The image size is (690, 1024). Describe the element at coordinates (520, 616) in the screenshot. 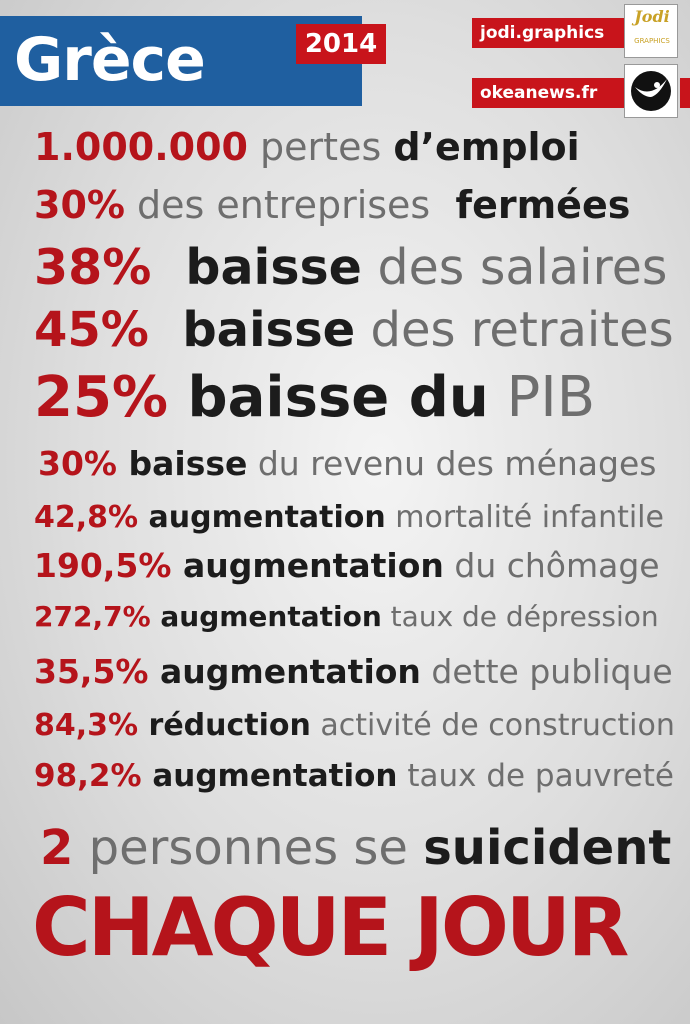

I see `stat-description: taux de dépression` at that location.